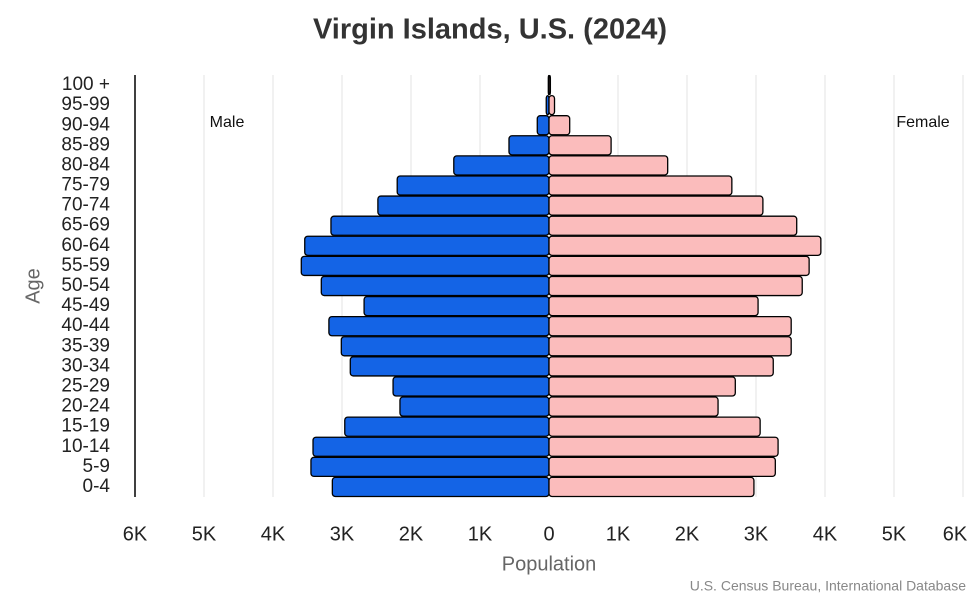  What do you see at coordinates (85, 124) in the screenshot?
I see `y-tick-label: 90-94` at bounding box center [85, 124].